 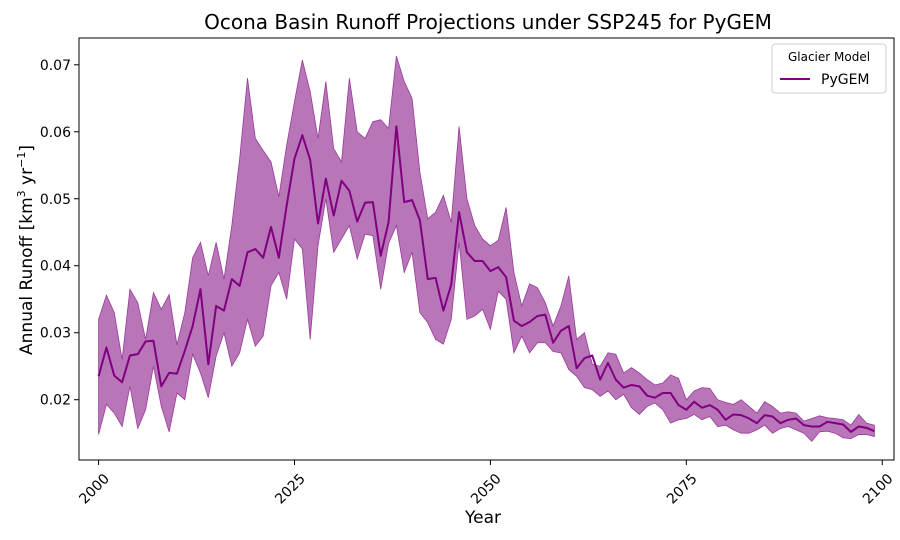 I want to click on x-axis: 2000 2025 2050 2075 2100, so click(x=486, y=483).